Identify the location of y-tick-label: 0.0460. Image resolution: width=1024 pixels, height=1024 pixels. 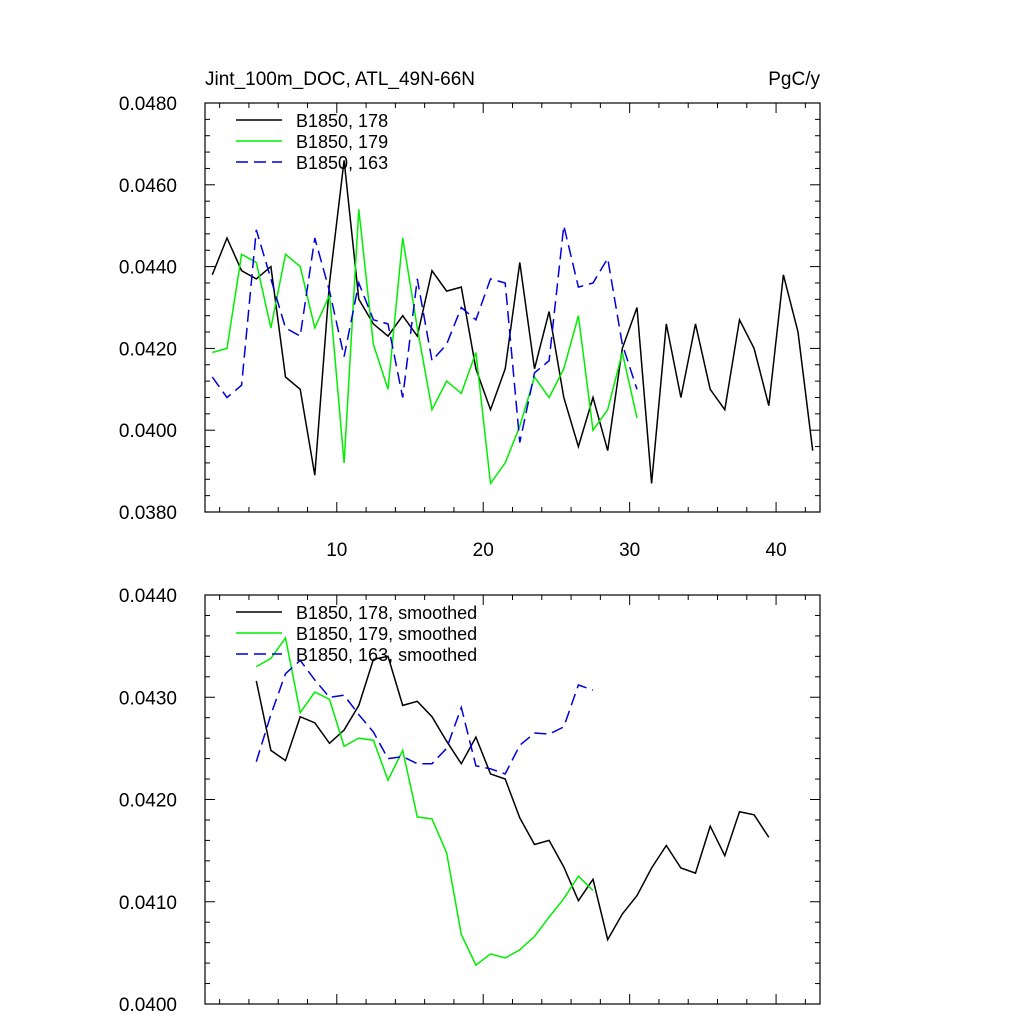
(148, 186).